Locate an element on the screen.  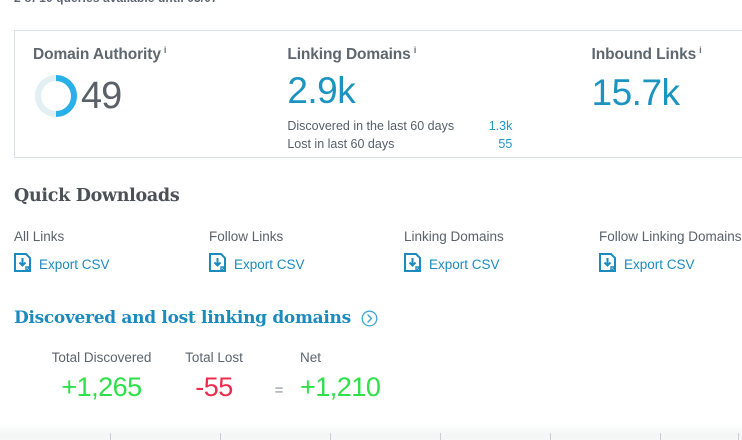
inbound-links-title: Inbound Links i is located at coordinates (667, 54).